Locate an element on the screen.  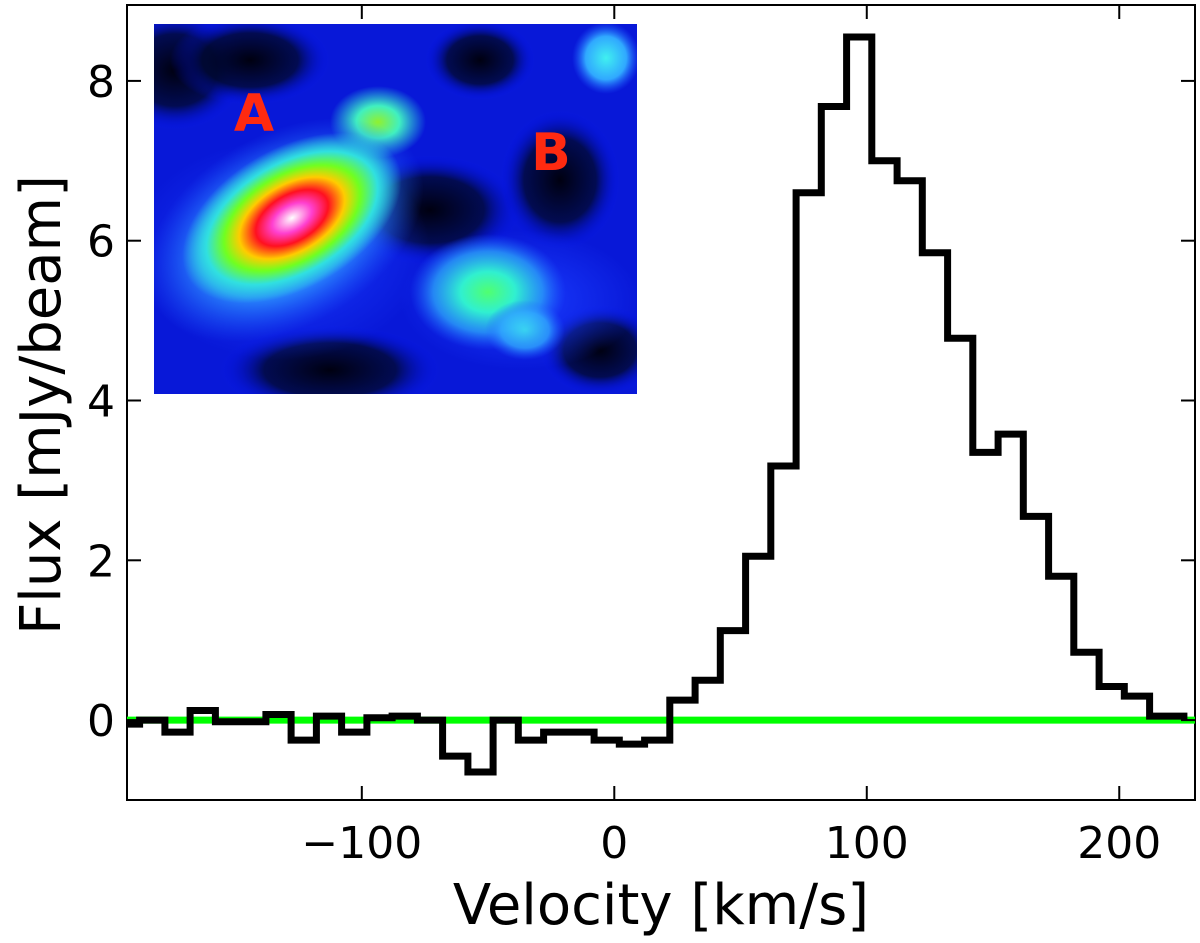
y-tick-label: 2 is located at coordinates (101, 561).